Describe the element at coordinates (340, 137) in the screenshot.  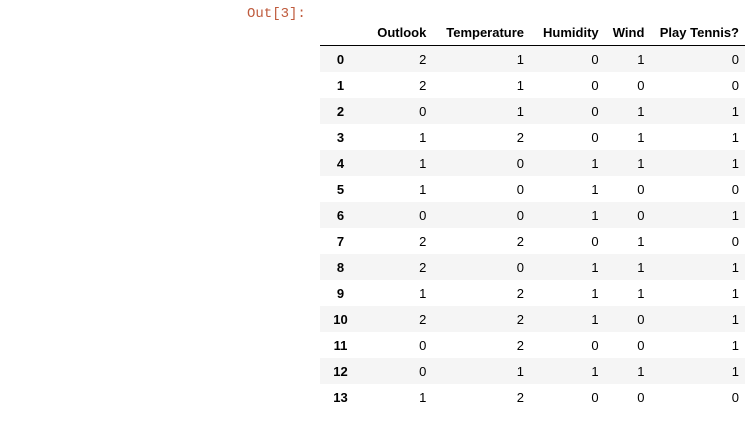
I see `row-index: 3` at that location.